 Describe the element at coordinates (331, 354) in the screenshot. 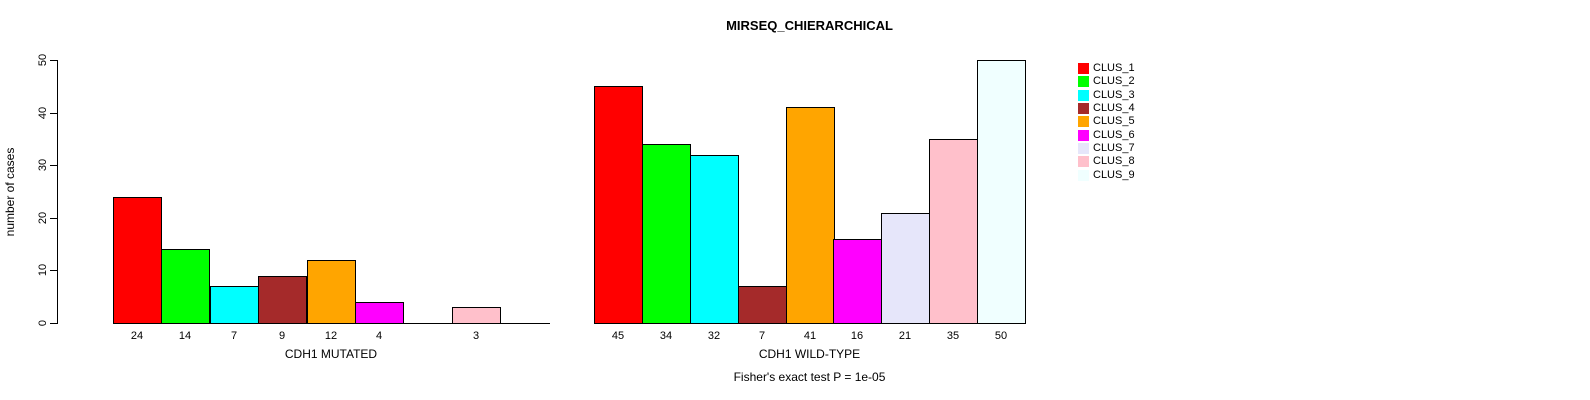

I see `x-axis-label-cdh1-mutated: CDH1 MUTATED` at that location.